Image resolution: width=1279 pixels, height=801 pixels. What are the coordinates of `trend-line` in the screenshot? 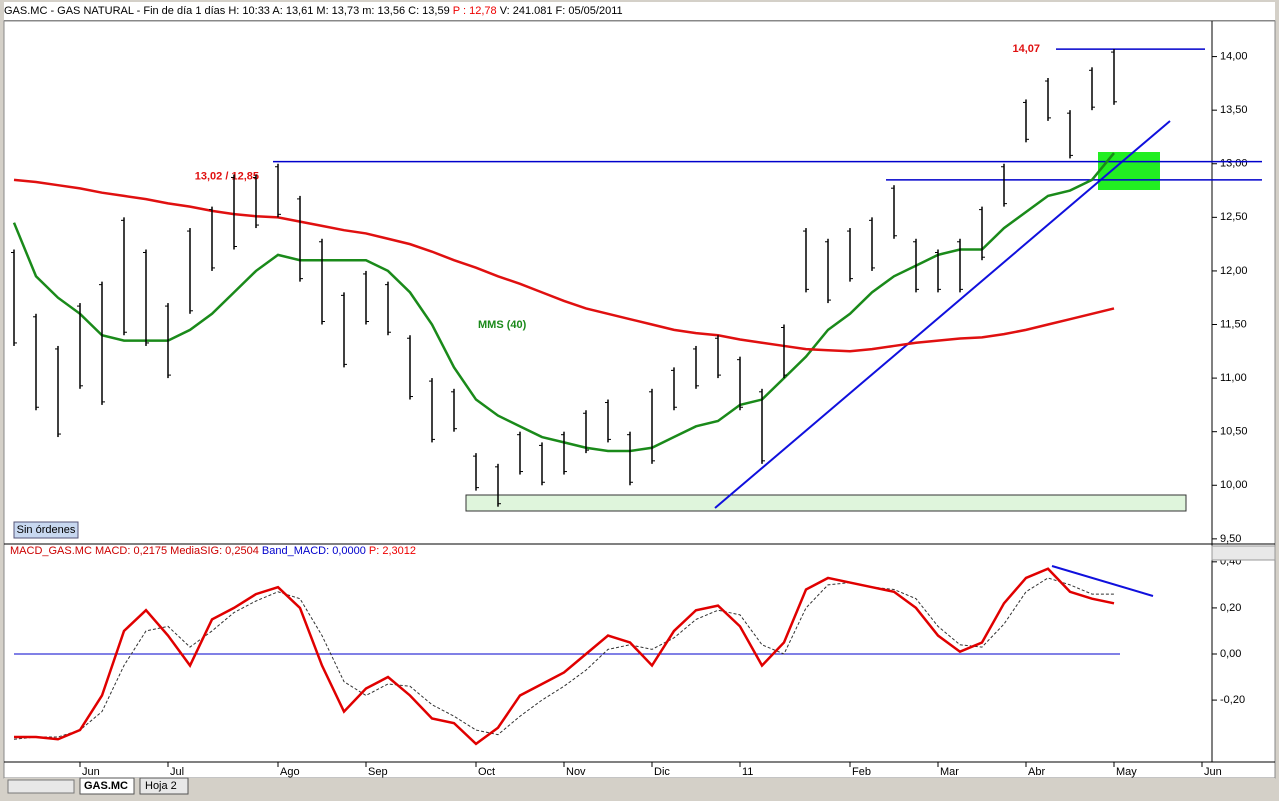 It's located at (1102, 581).